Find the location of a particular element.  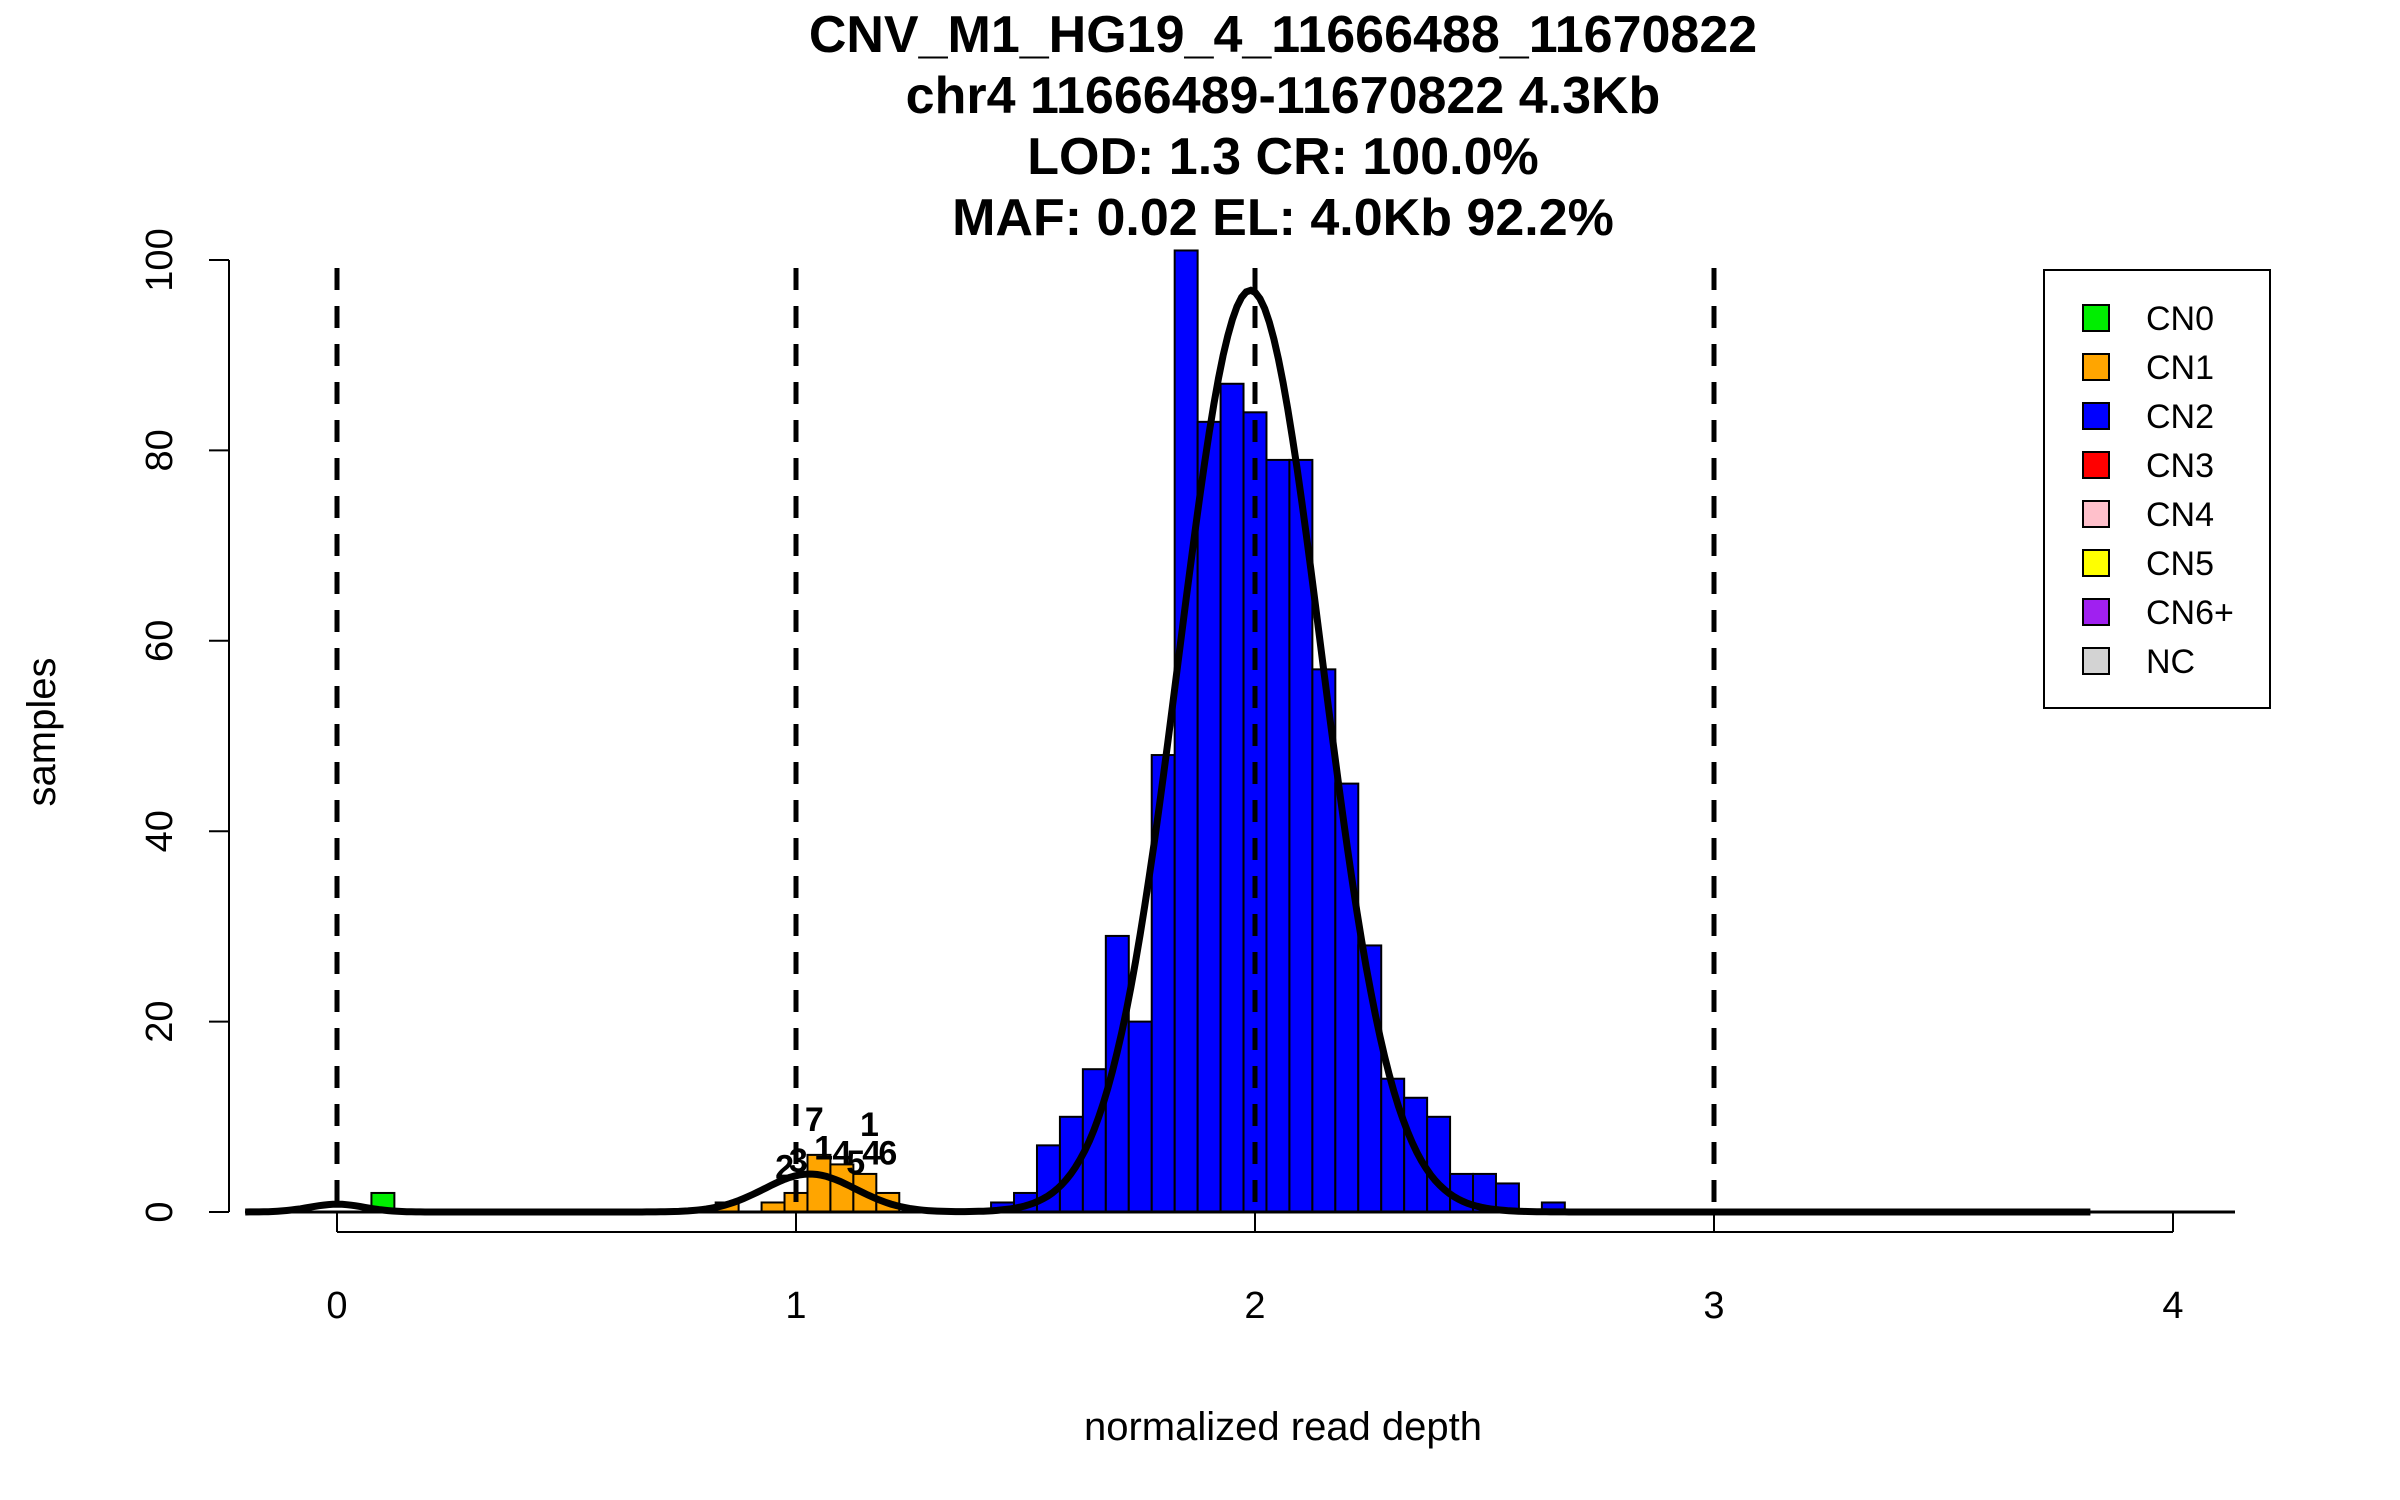

legend-swatch-cn5 is located at coordinates (2096, 563).